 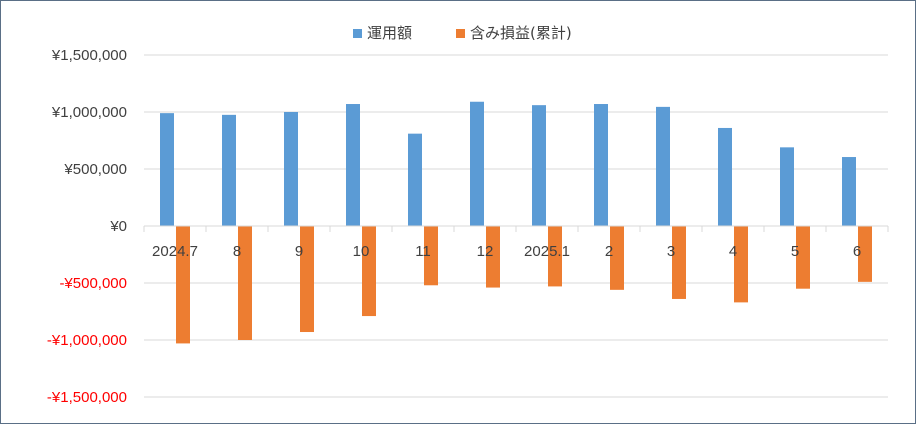 What do you see at coordinates (485, 251) in the screenshot?
I see `x-tick-label: 12` at bounding box center [485, 251].